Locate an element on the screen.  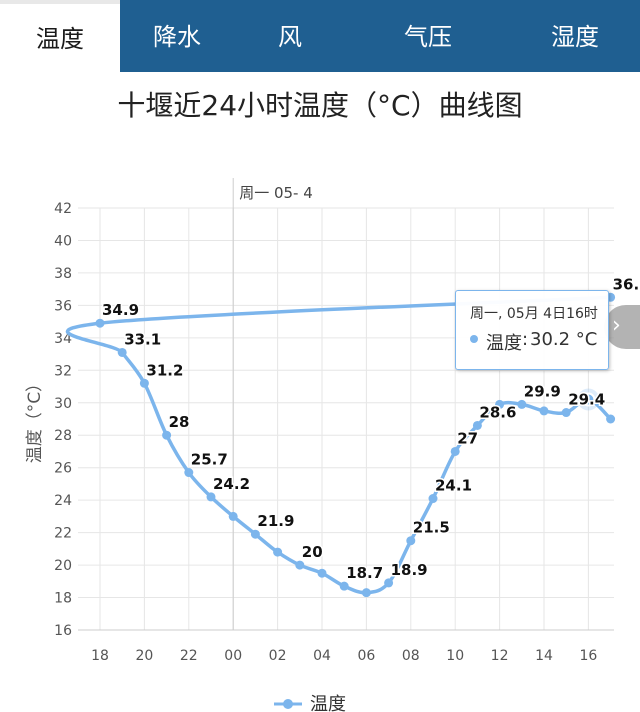
x-tick-label: 22 is located at coordinates (189, 656).